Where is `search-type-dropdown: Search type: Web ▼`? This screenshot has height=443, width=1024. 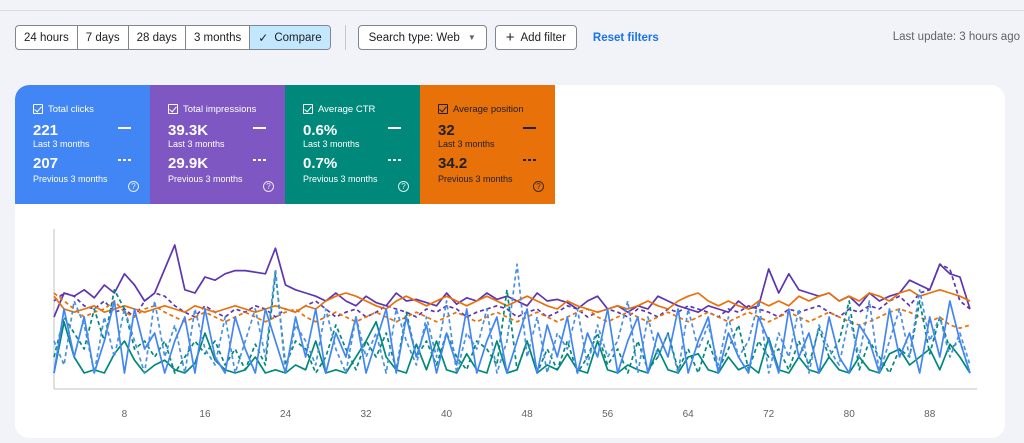 search-type-dropdown: Search type: Web ▼ is located at coordinates (422, 37).